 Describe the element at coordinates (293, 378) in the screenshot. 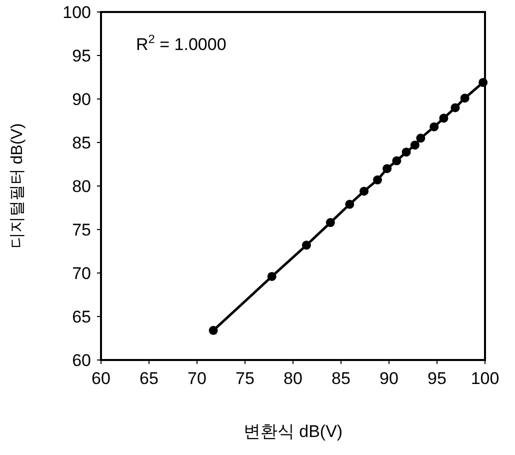

I see `x-tick-label: 80` at that location.